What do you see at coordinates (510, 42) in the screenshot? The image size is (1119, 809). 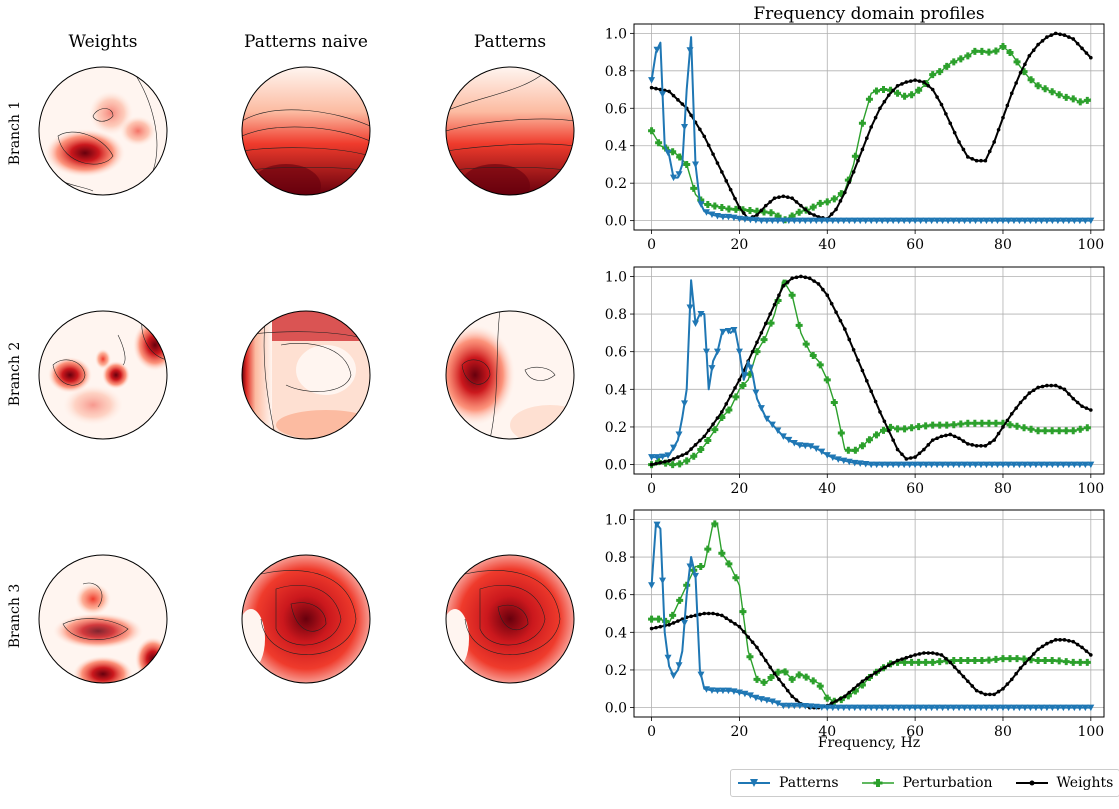 I see `col-title-patterns: Patterns` at bounding box center [510, 42].